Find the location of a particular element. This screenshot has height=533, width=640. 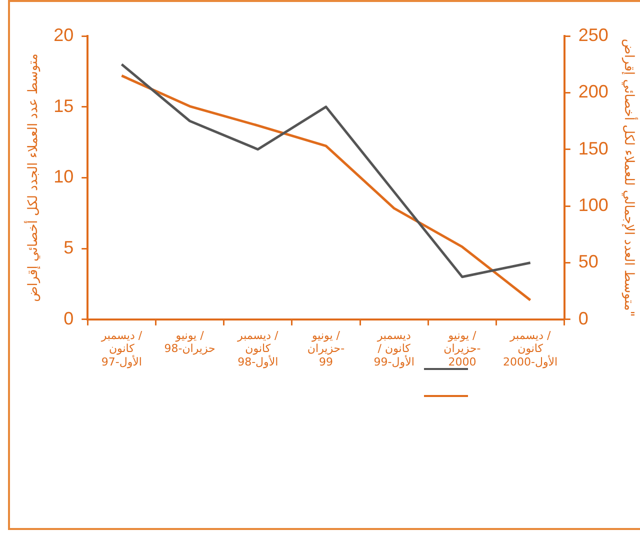

y-tick-label: 10 is located at coordinates (64, 176).